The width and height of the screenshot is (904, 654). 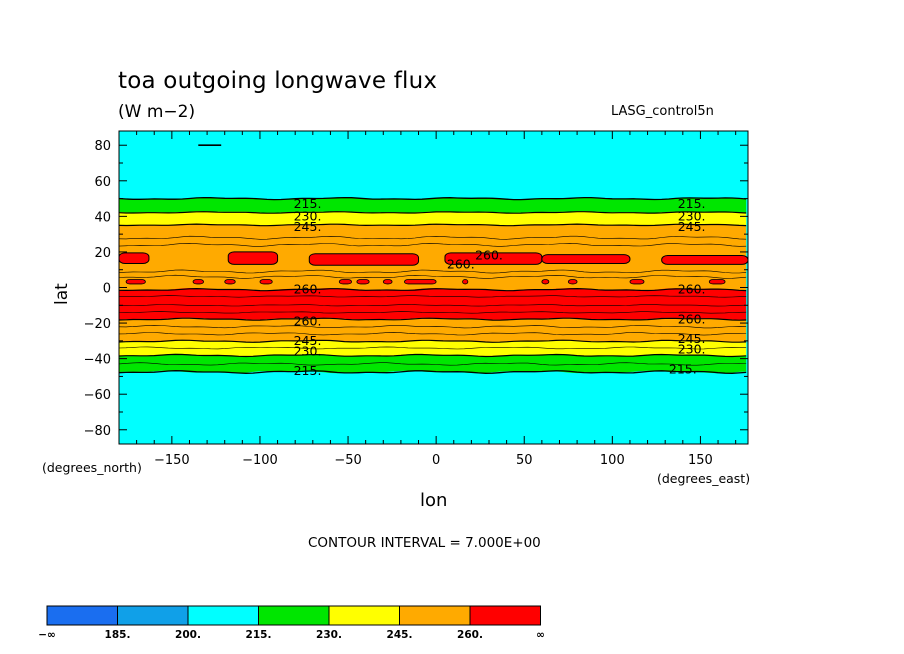 I want to click on x-axis-label: lon, so click(x=434, y=500).